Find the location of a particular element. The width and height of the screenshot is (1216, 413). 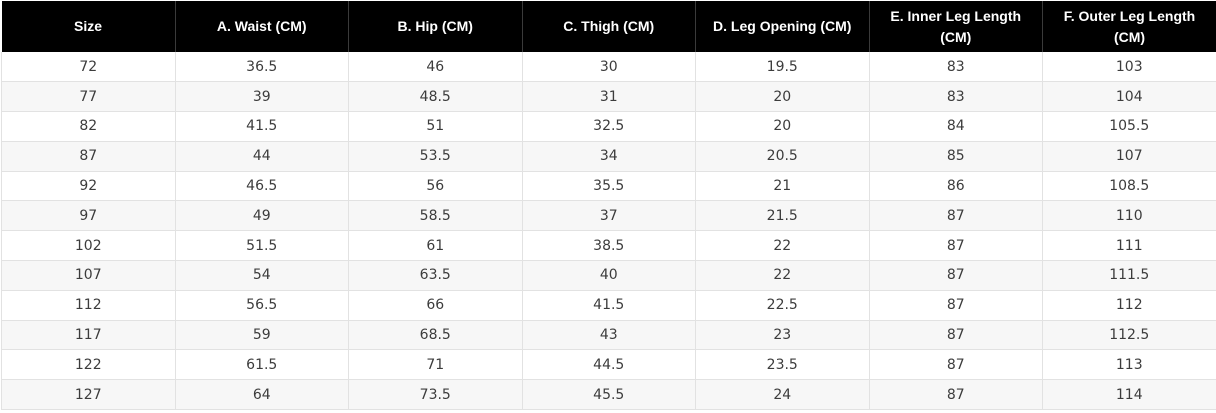

cell-hip: 51 is located at coordinates (436, 127).